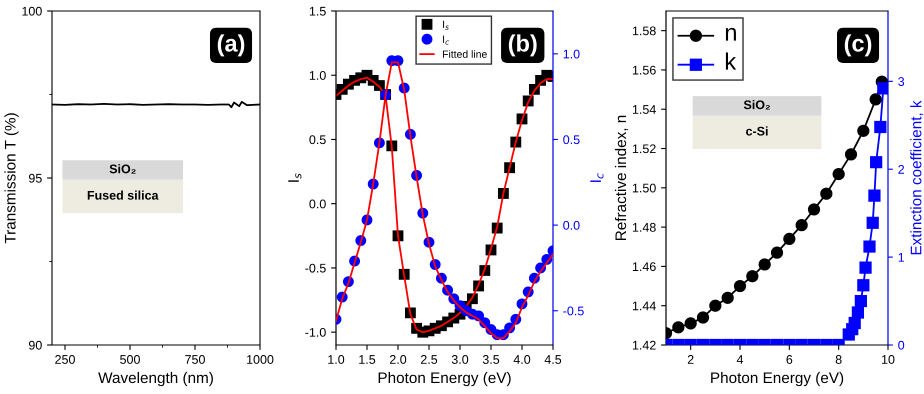  What do you see at coordinates (315, 268) in the screenshot?
I see `y-tick-label: -0.5` at bounding box center [315, 268].